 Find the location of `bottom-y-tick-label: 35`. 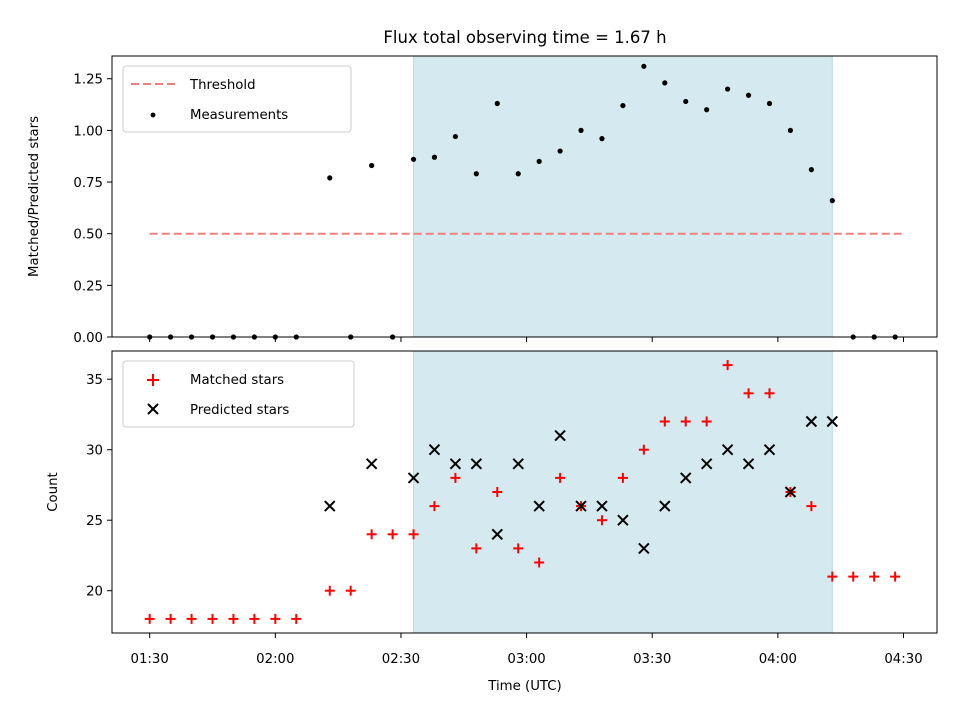

bottom-y-tick-label: 35 is located at coordinates (94, 380).